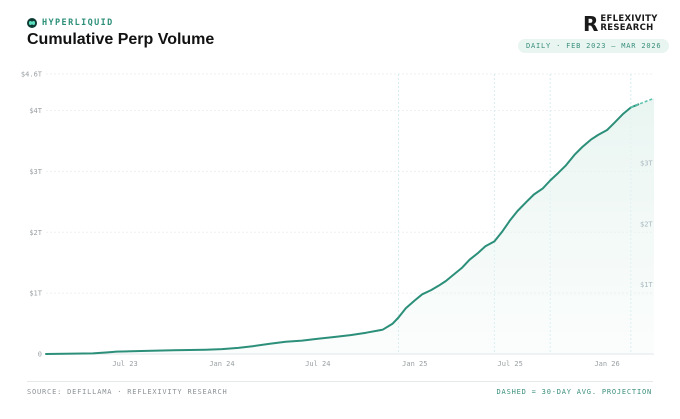  Describe the element at coordinates (642, 103) in the screenshot. I see `series-line-projection` at that location.